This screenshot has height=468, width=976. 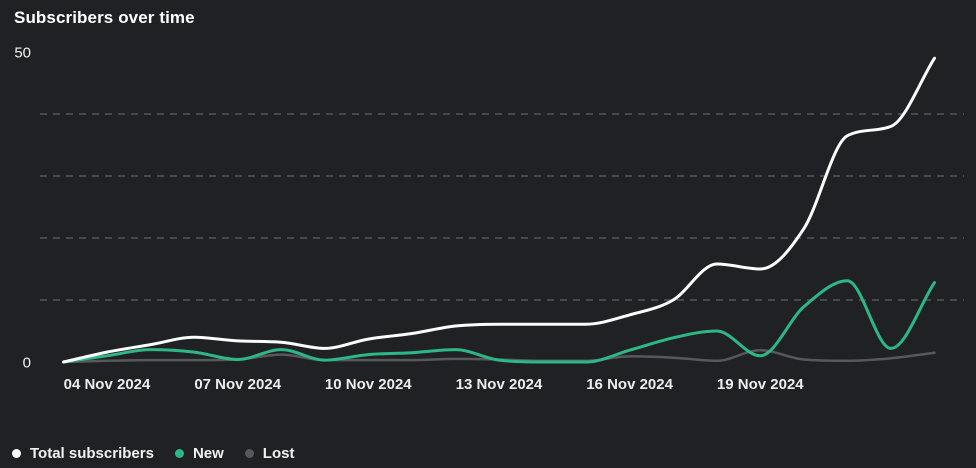 What do you see at coordinates (760, 384) in the screenshot?
I see `x-axis-label: 19 Nov 2024` at bounding box center [760, 384].